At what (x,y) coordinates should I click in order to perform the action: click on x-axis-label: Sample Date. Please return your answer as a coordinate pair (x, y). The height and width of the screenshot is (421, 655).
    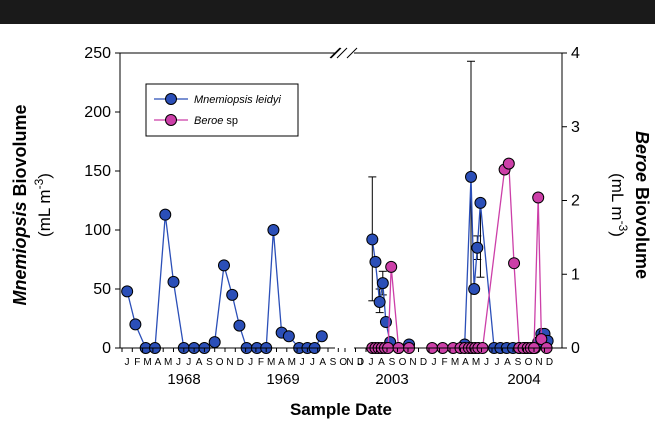
    Looking at the image, I should click on (341, 409).